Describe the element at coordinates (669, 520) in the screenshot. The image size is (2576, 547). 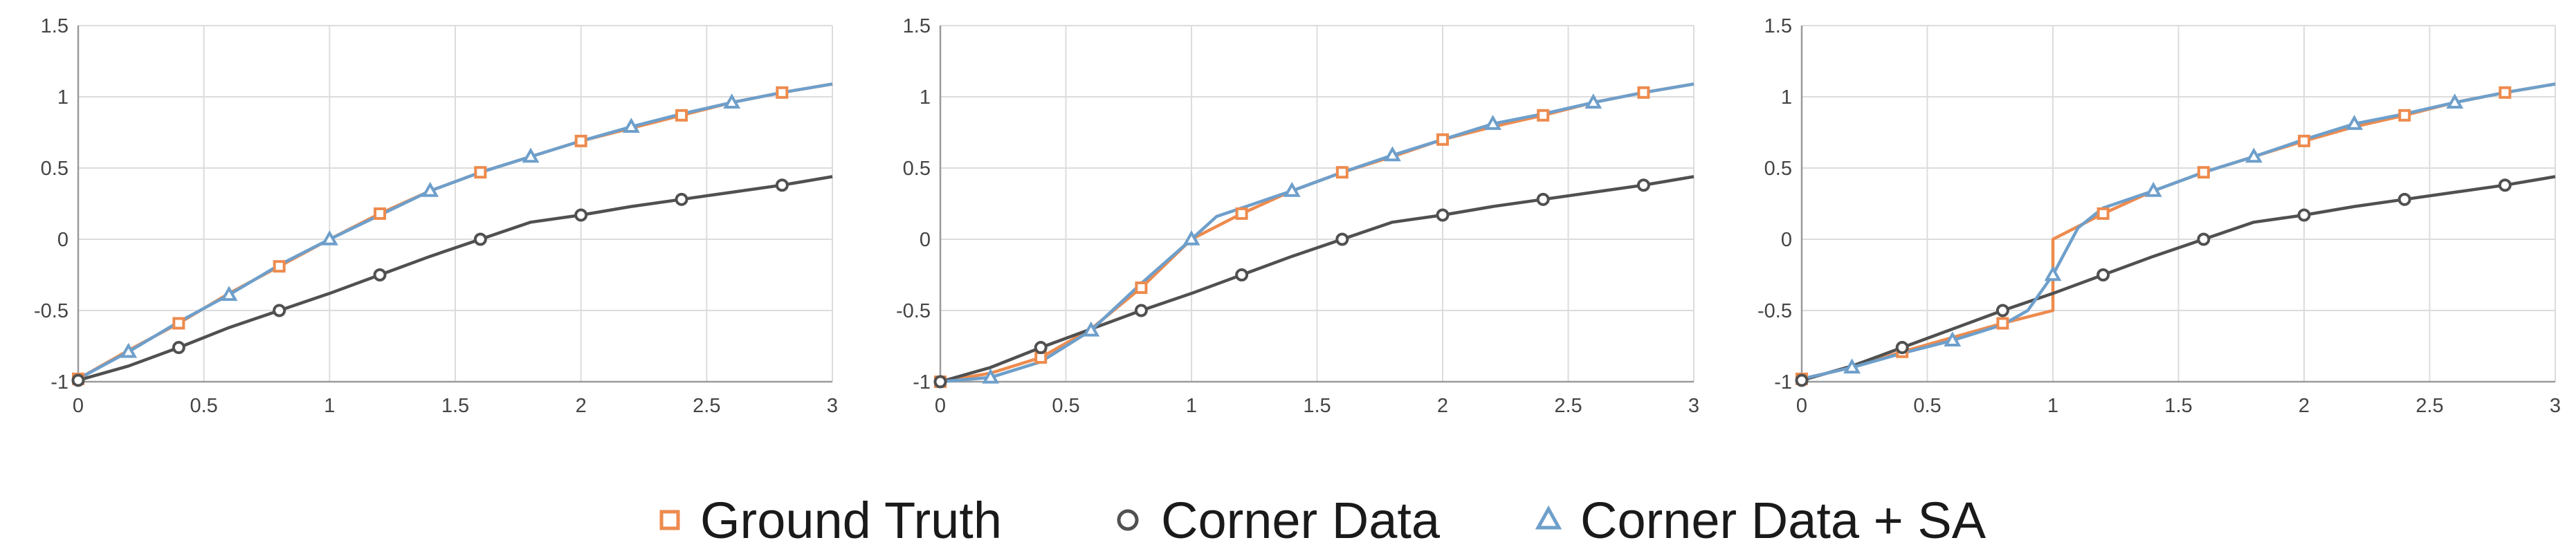
I see `legend-square-icon` at that location.